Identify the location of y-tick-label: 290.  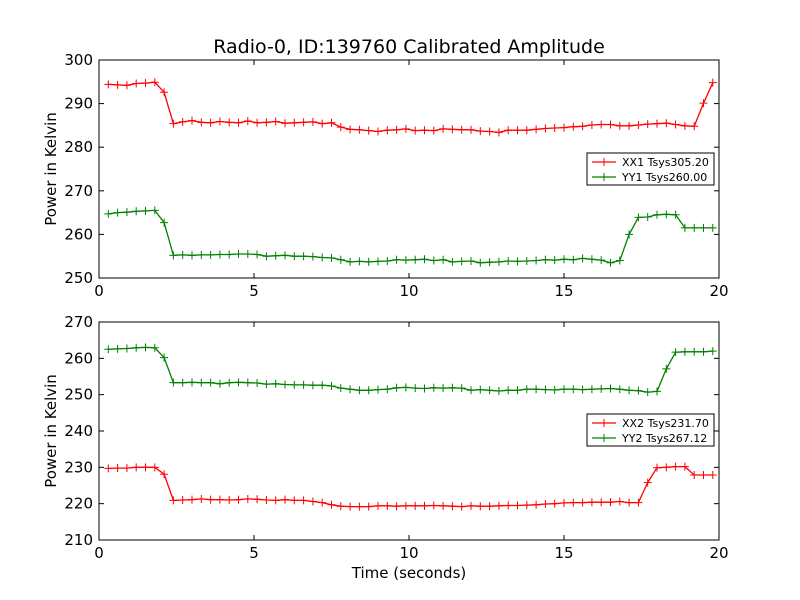
(78, 104).